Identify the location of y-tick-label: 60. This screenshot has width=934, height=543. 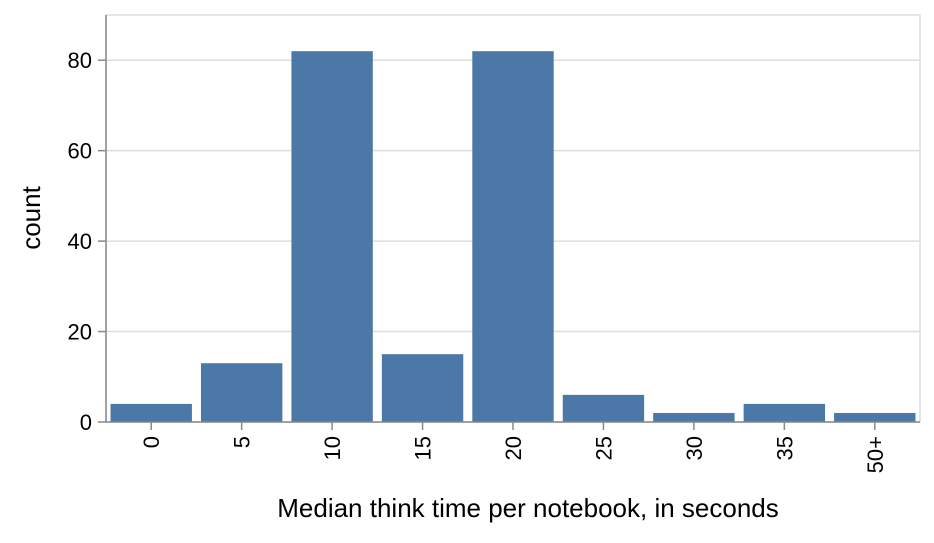
(80, 151).